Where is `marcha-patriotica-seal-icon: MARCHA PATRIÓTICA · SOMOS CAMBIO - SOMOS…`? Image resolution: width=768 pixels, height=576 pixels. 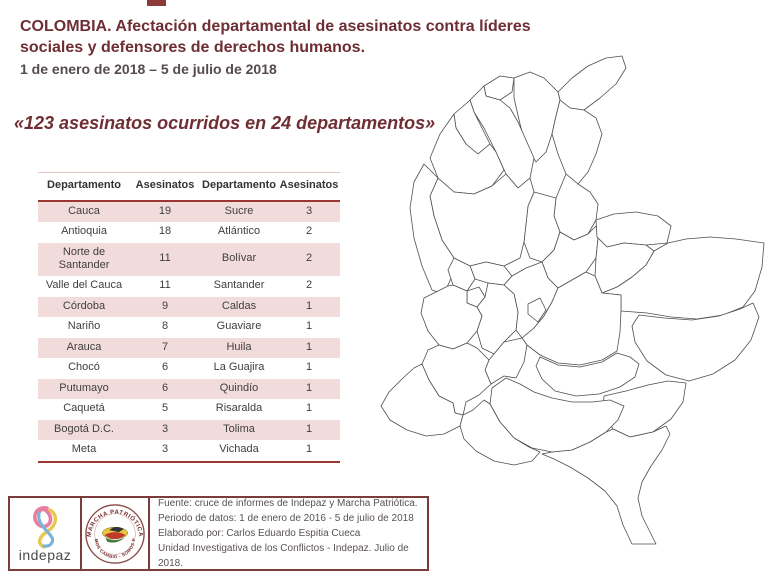 marcha-patriotica-seal-icon: MARCHA PATRIÓTICA · SOMOS CAMBIO - SOMOS… is located at coordinates (114, 533).